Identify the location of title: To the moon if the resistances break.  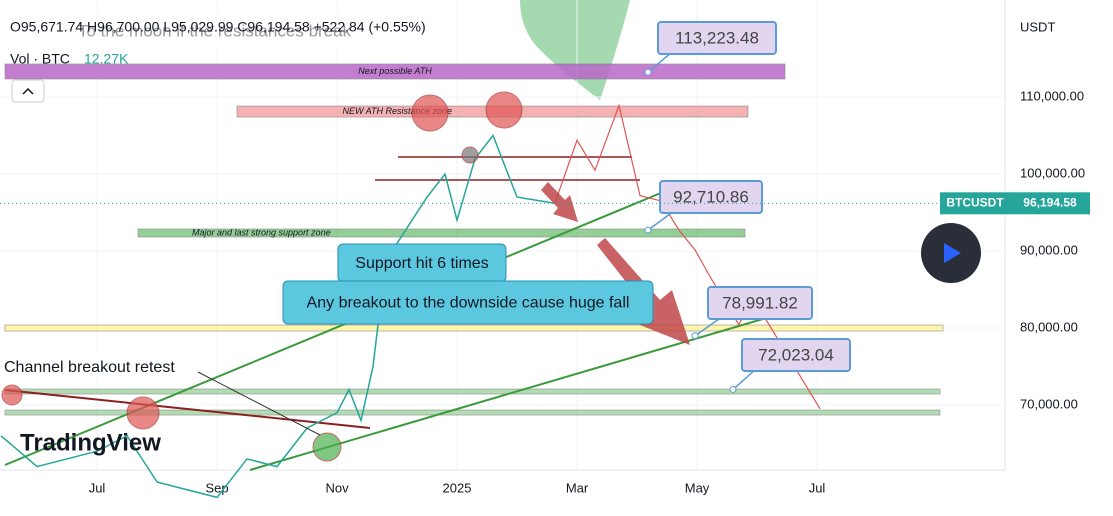
(215, 30).